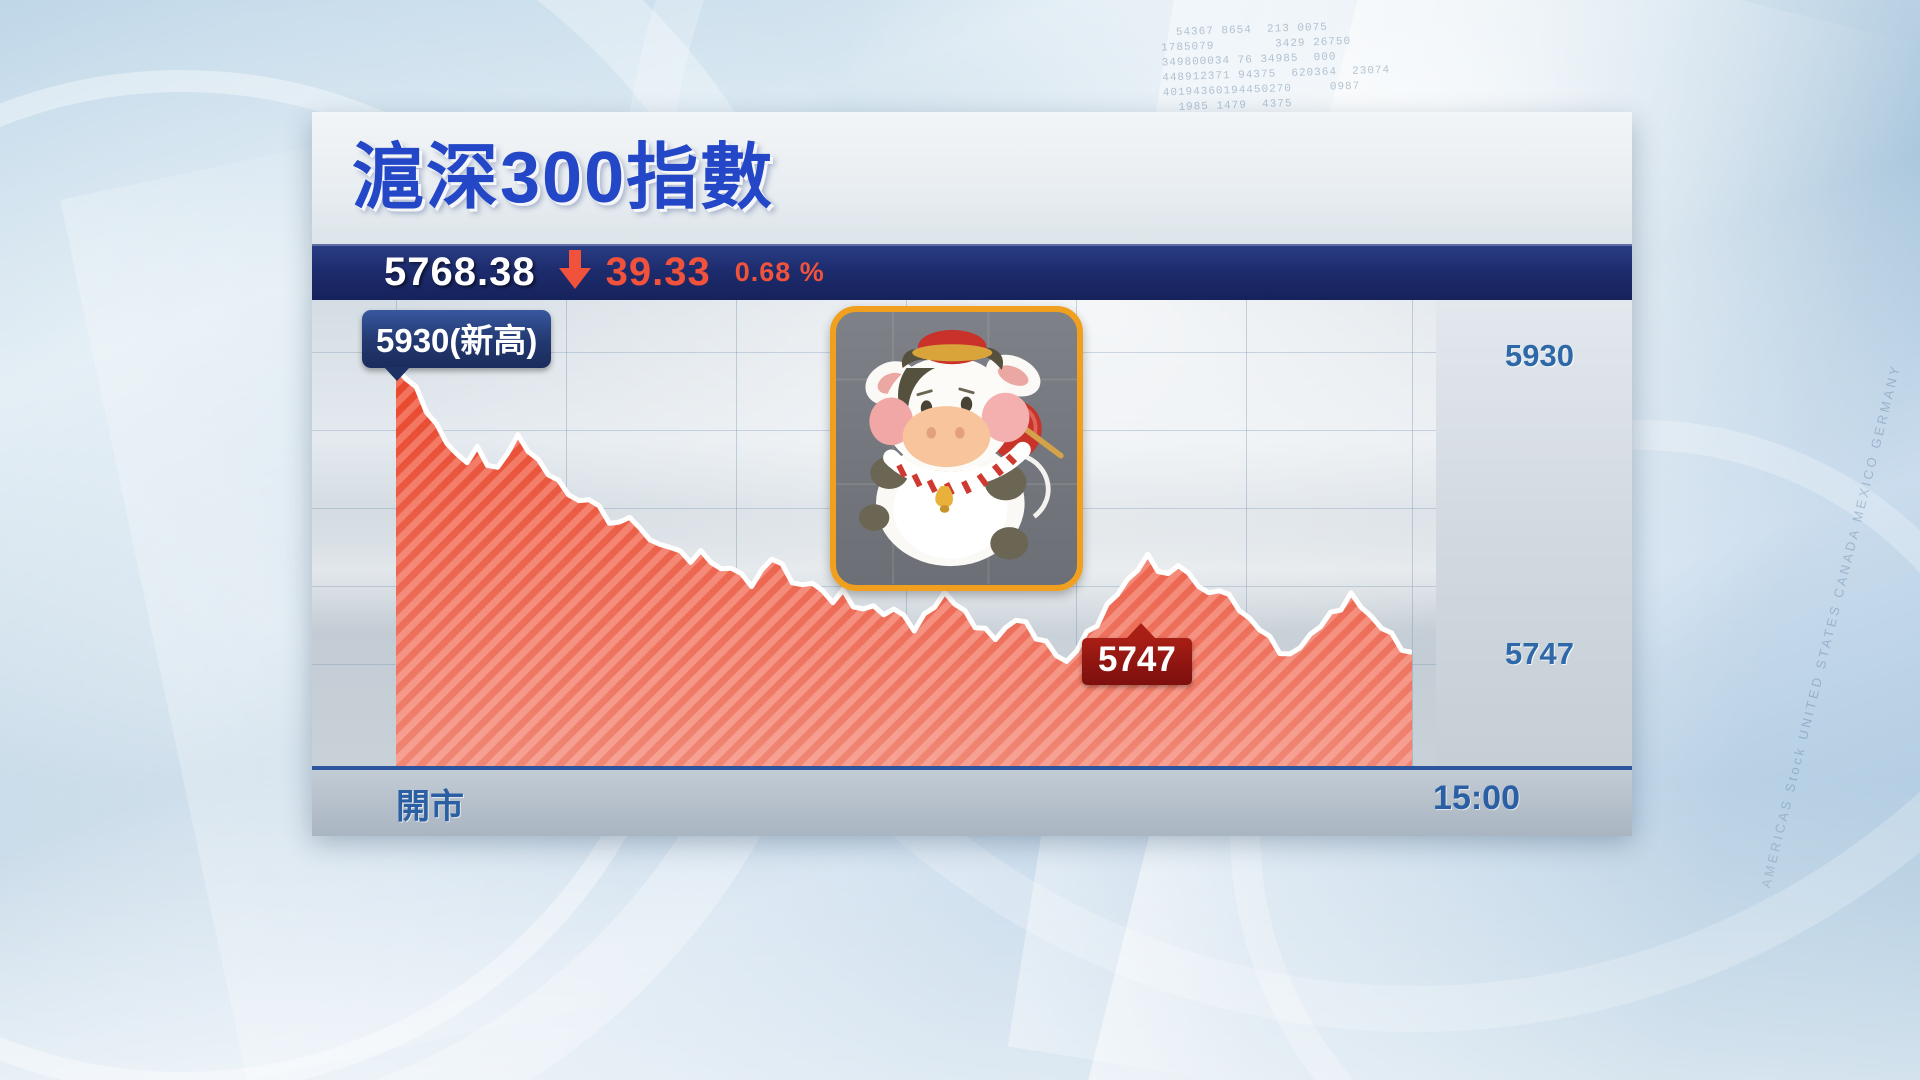  I want to click on high-marker-badge: 5930(新高), so click(457, 345).